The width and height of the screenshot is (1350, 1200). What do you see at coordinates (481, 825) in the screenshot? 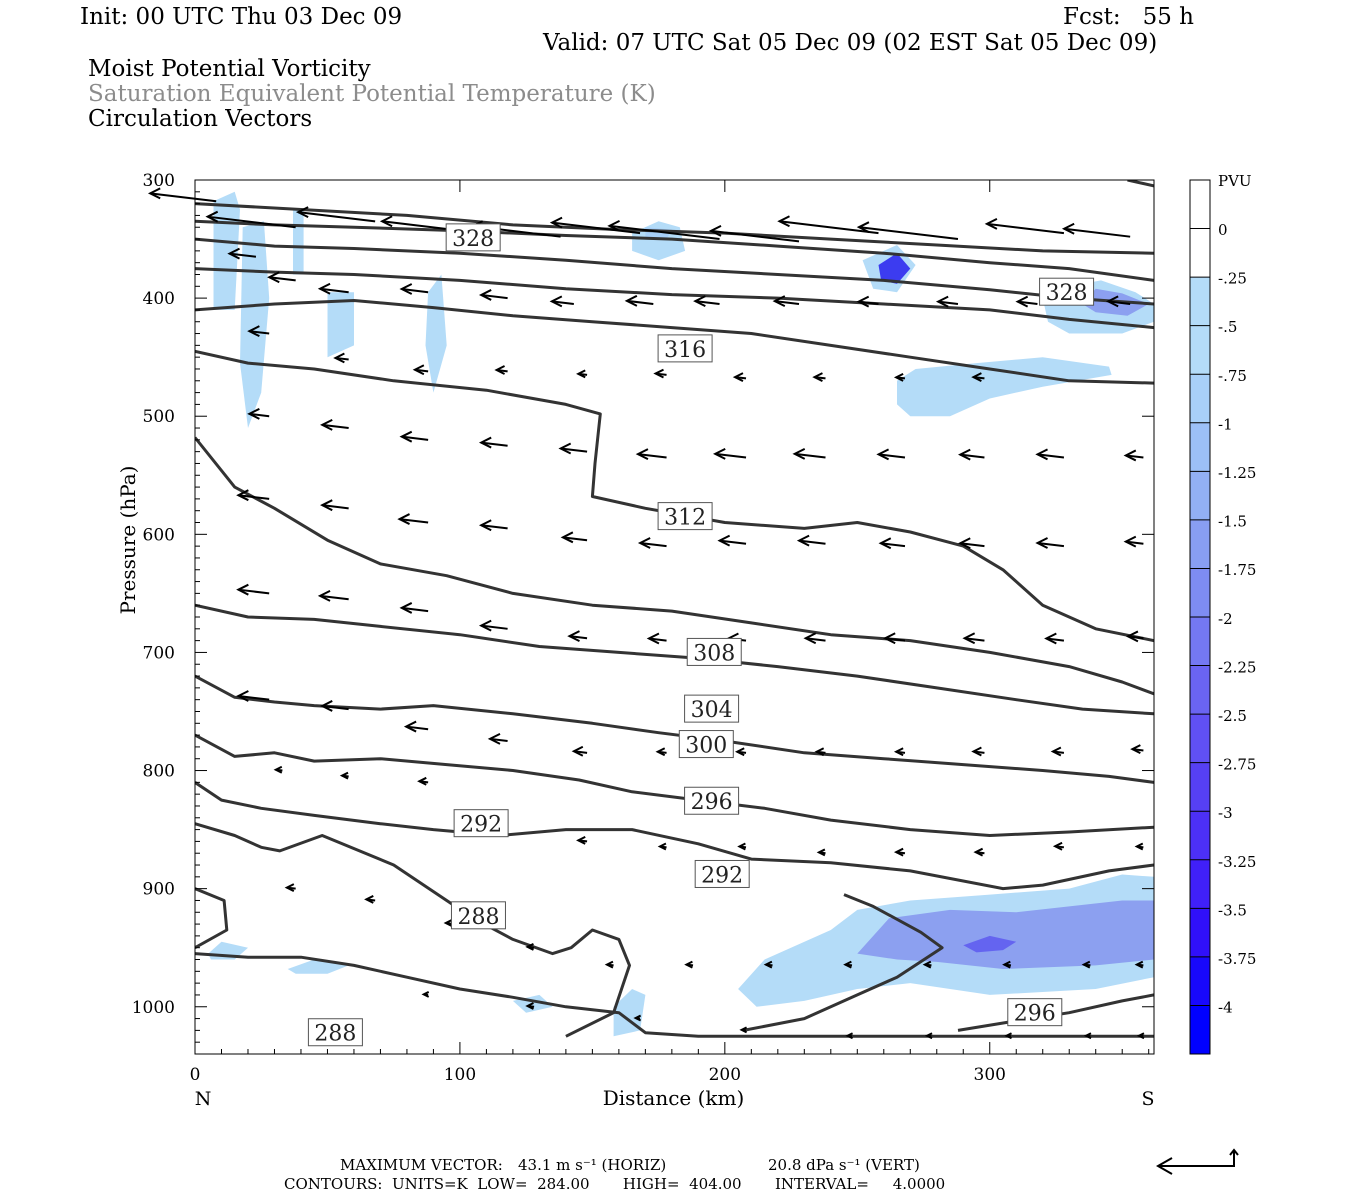
I see `contour-label: 292` at bounding box center [481, 825].